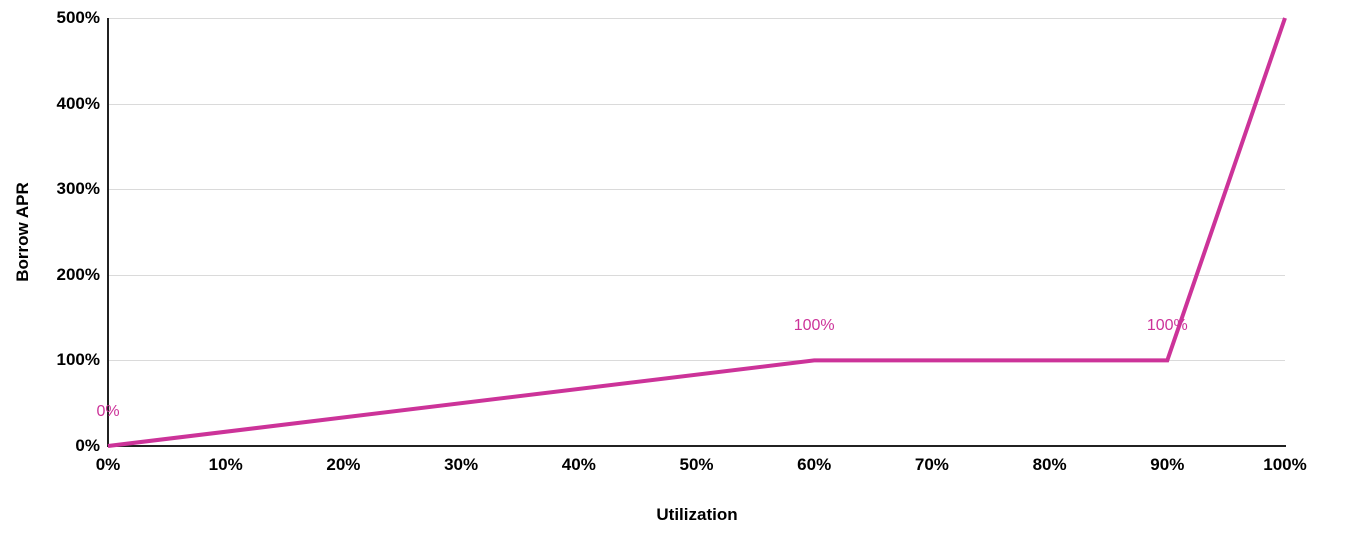 This screenshot has width=1349, height=534. I want to click on y-tick-label: 200%, so click(78, 274).